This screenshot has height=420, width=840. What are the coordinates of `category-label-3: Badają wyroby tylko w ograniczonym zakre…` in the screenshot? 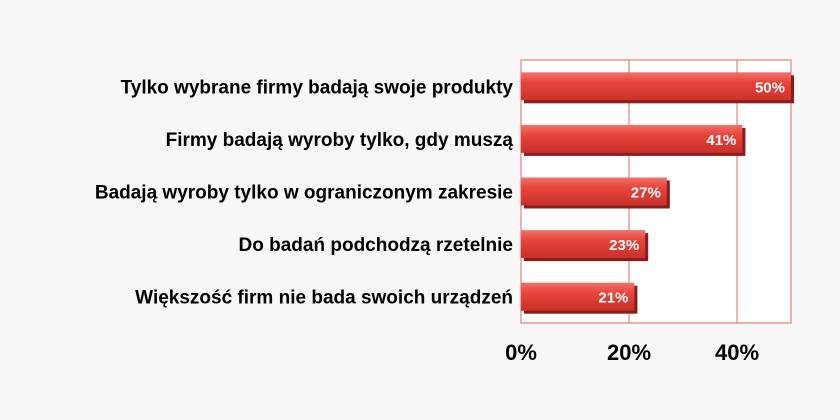 It's located at (304, 193).